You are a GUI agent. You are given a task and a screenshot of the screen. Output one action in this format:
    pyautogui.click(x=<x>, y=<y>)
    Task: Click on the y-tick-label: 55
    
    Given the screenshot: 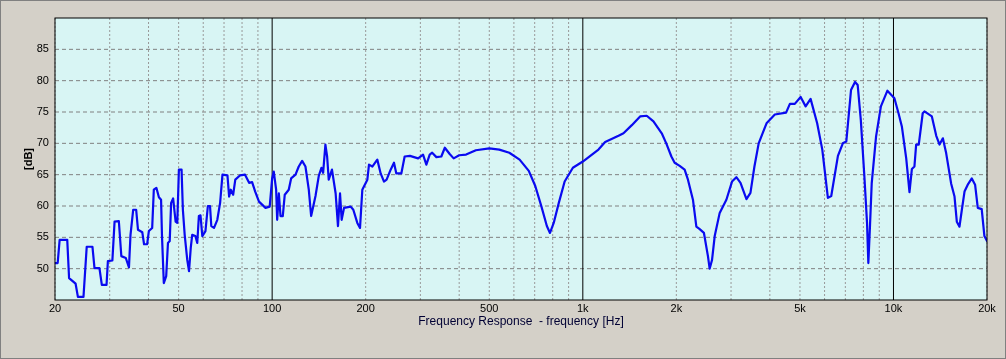 What is the action you would take?
    pyautogui.click(x=42, y=236)
    